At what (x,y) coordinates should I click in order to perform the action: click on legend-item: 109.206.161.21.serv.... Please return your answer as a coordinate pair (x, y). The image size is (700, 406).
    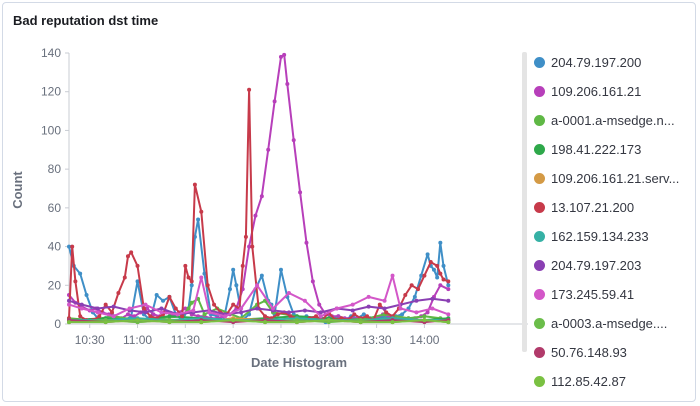
    Looking at the image, I should click on (614, 178).